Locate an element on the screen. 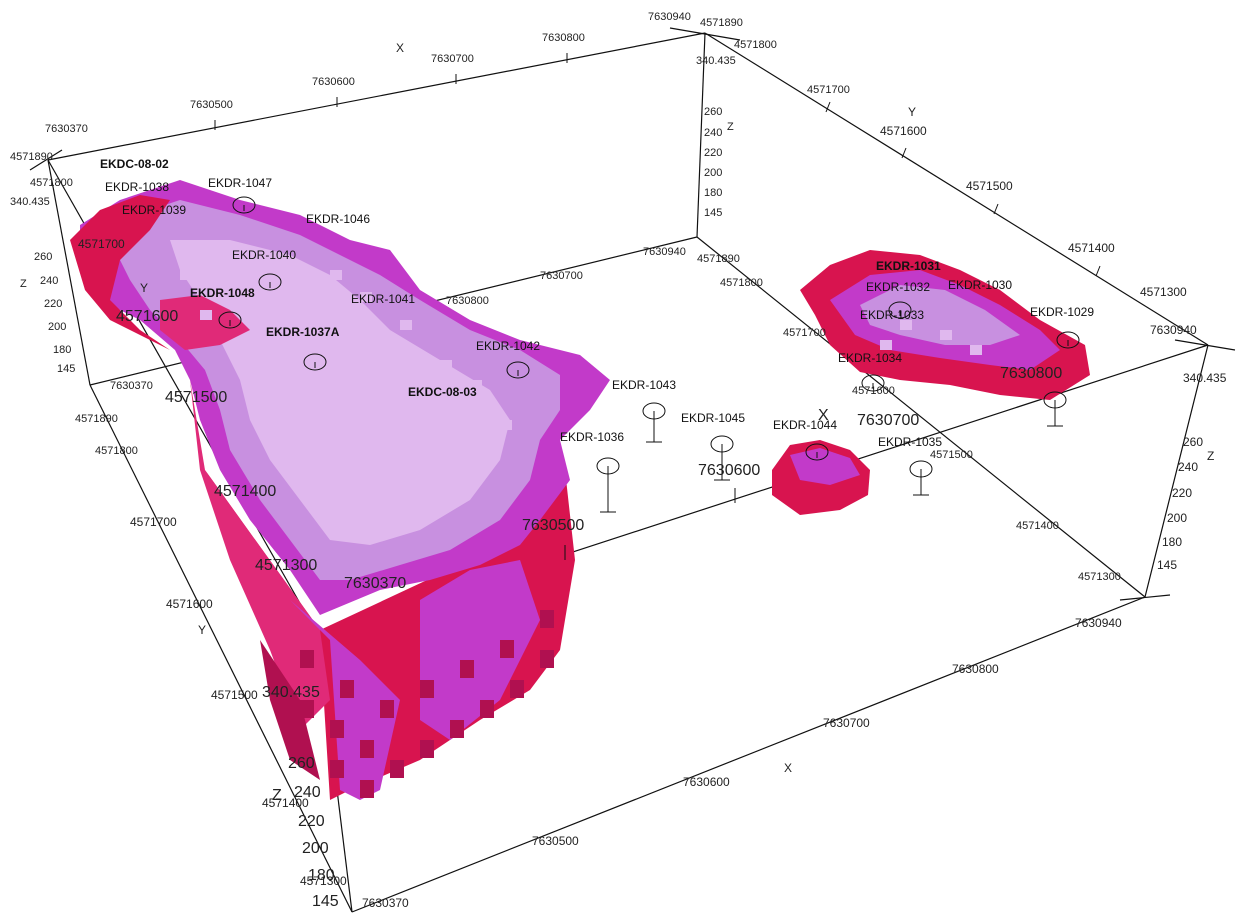 This screenshot has height=915, width=1243. axis-label-z: Z is located at coordinates (1210, 456).